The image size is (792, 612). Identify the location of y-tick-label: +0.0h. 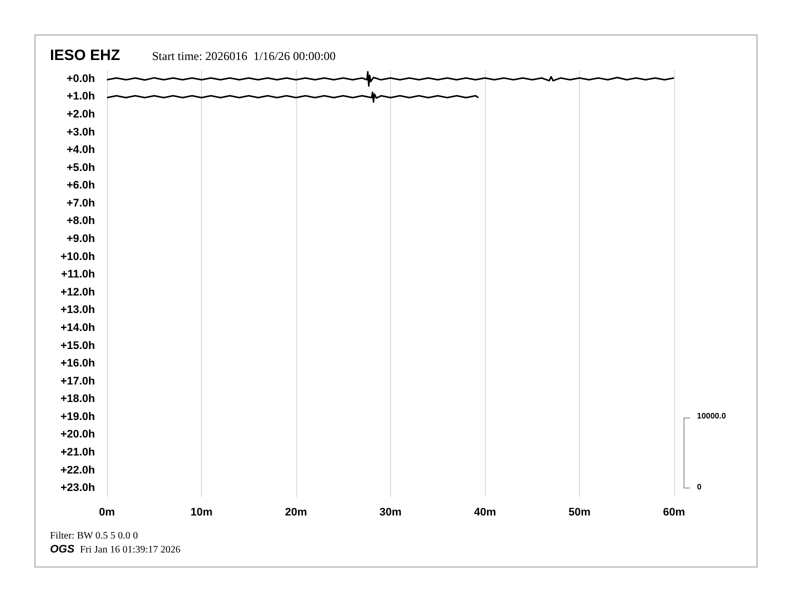
(81, 78).